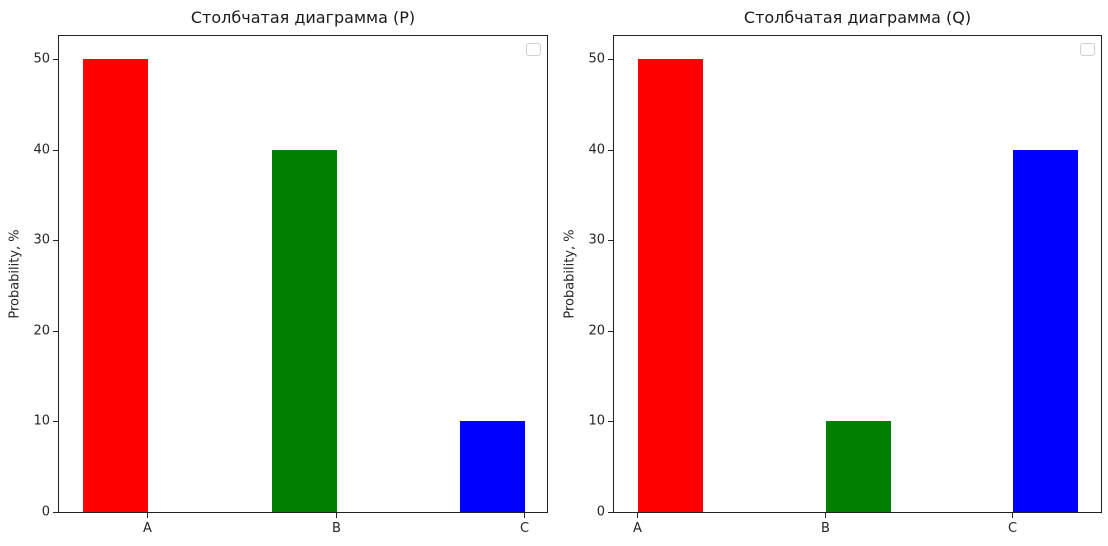 Image resolution: width=1108 pixels, height=546 pixels. What do you see at coordinates (303, 17) in the screenshot?
I see `chart-title: Столбчатая диаграмма (P)` at bounding box center [303, 17].